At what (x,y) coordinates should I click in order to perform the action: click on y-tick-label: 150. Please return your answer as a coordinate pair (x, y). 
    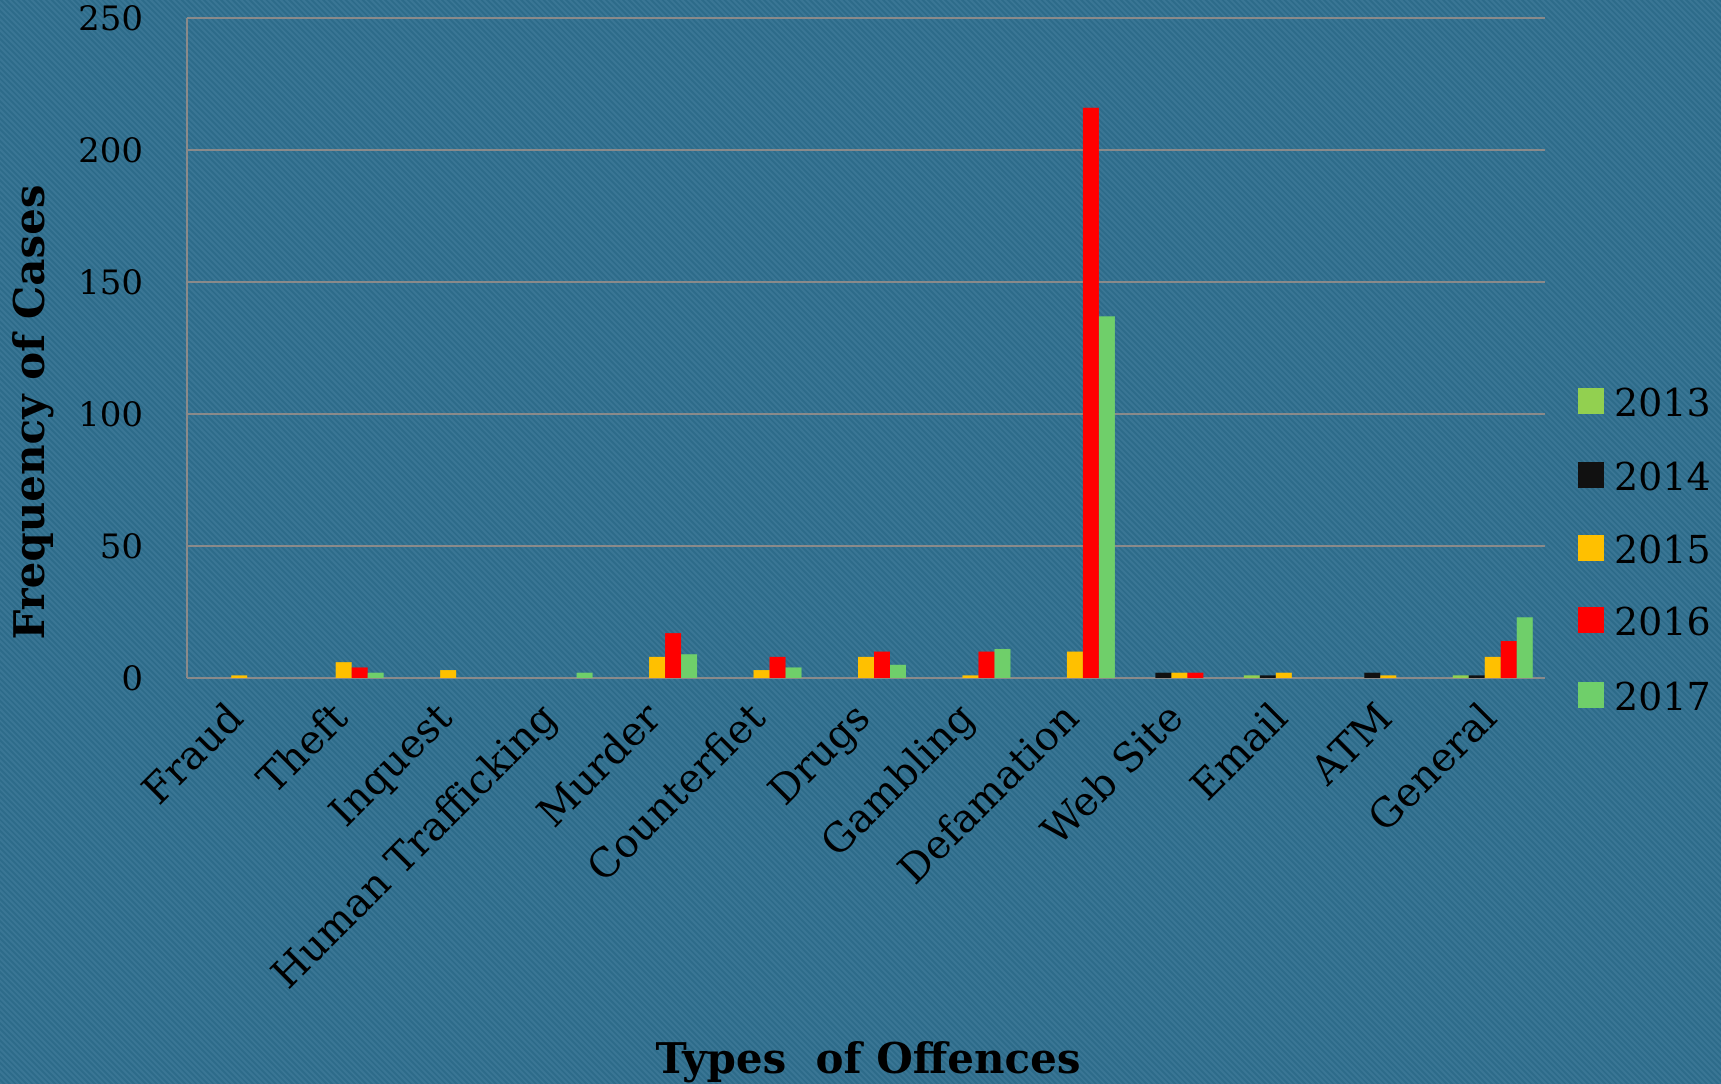
    Looking at the image, I should click on (110, 283).